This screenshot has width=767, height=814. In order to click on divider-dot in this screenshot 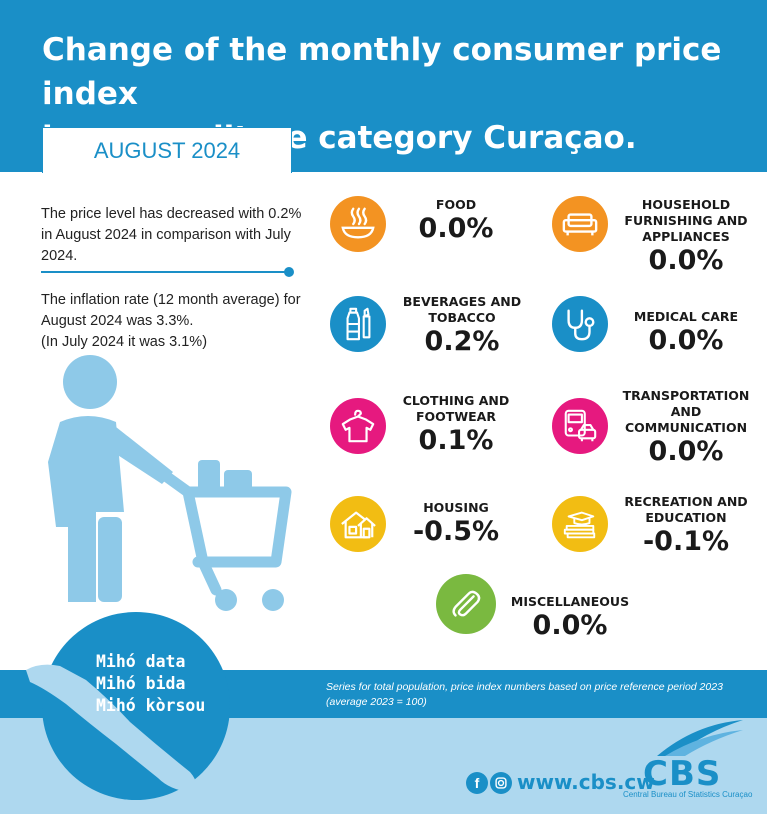, I will do `click(289, 272)`.